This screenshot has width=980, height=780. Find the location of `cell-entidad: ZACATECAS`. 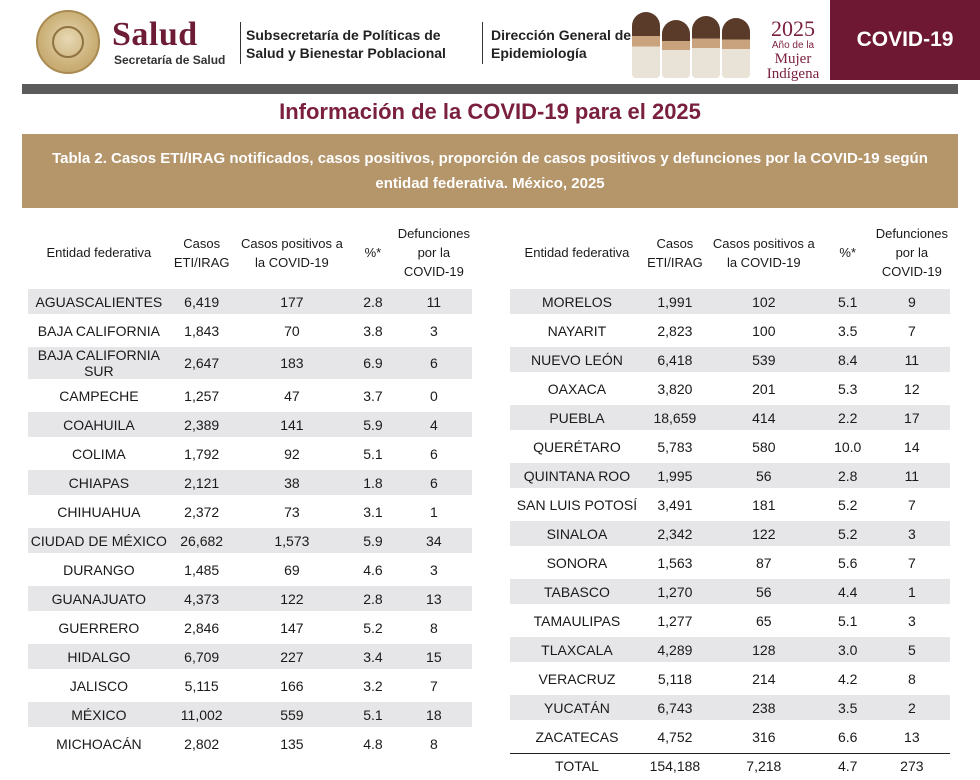

cell-entidad: ZACATECAS is located at coordinates (577, 736).